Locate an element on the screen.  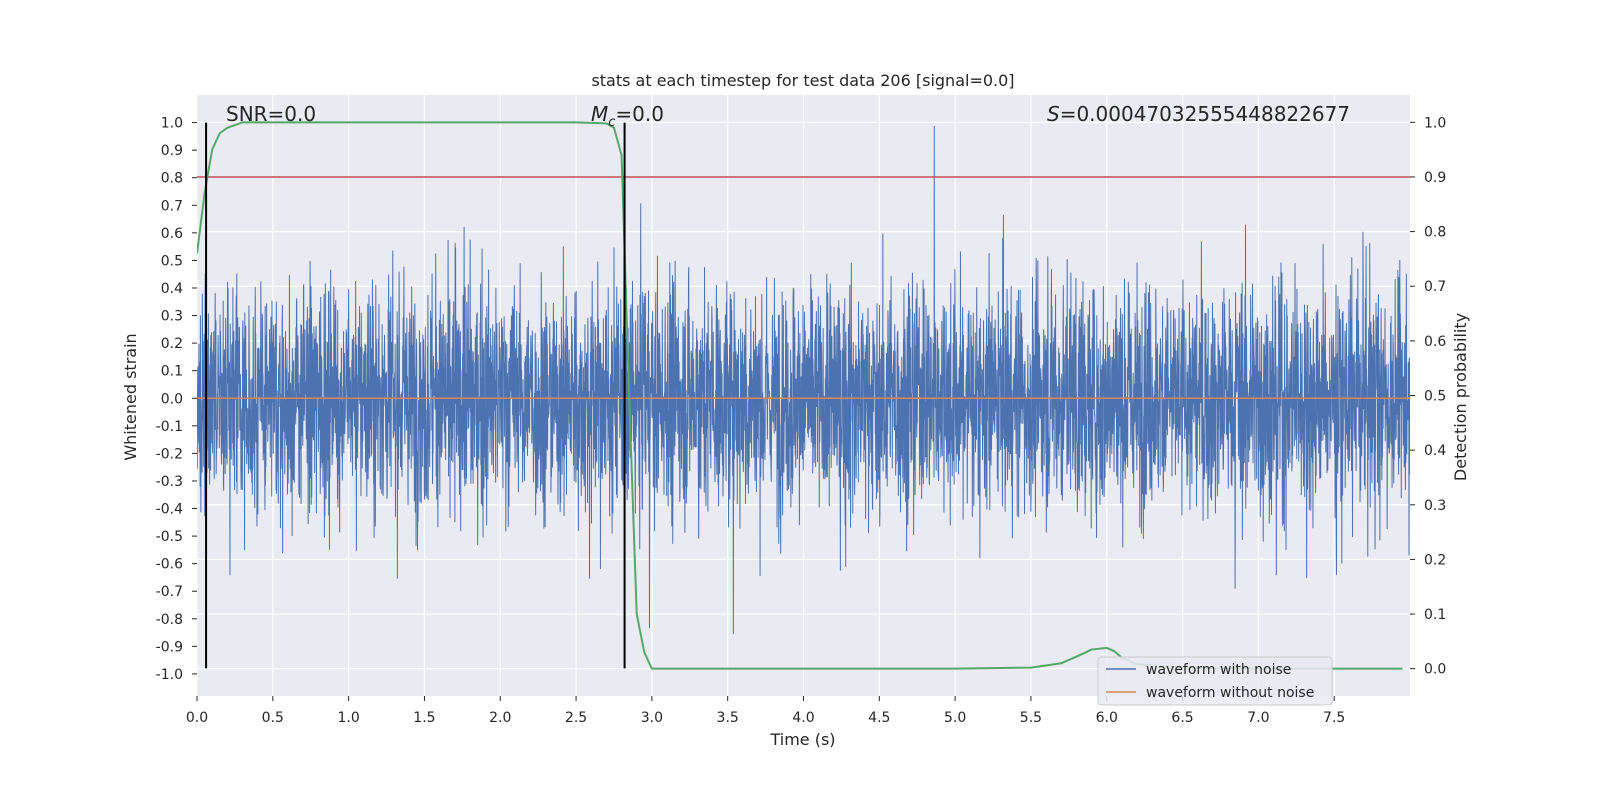
x-tick-label: 0.5 is located at coordinates (273, 718).